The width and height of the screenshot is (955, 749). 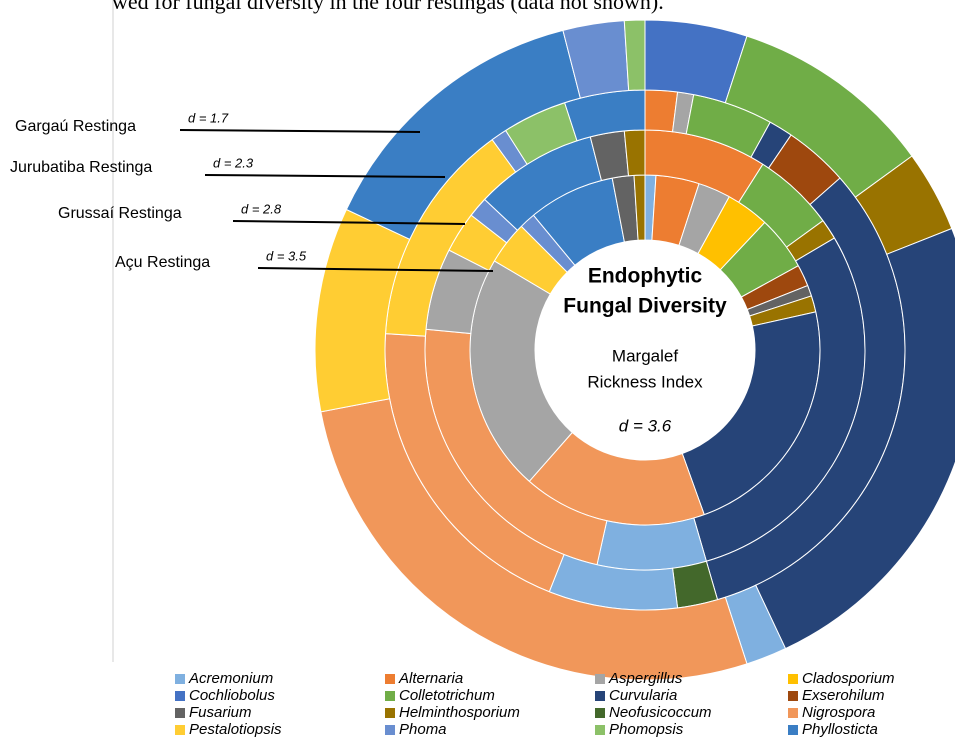 I want to click on ring-d-label: d = 2.3, so click(x=233, y=162).